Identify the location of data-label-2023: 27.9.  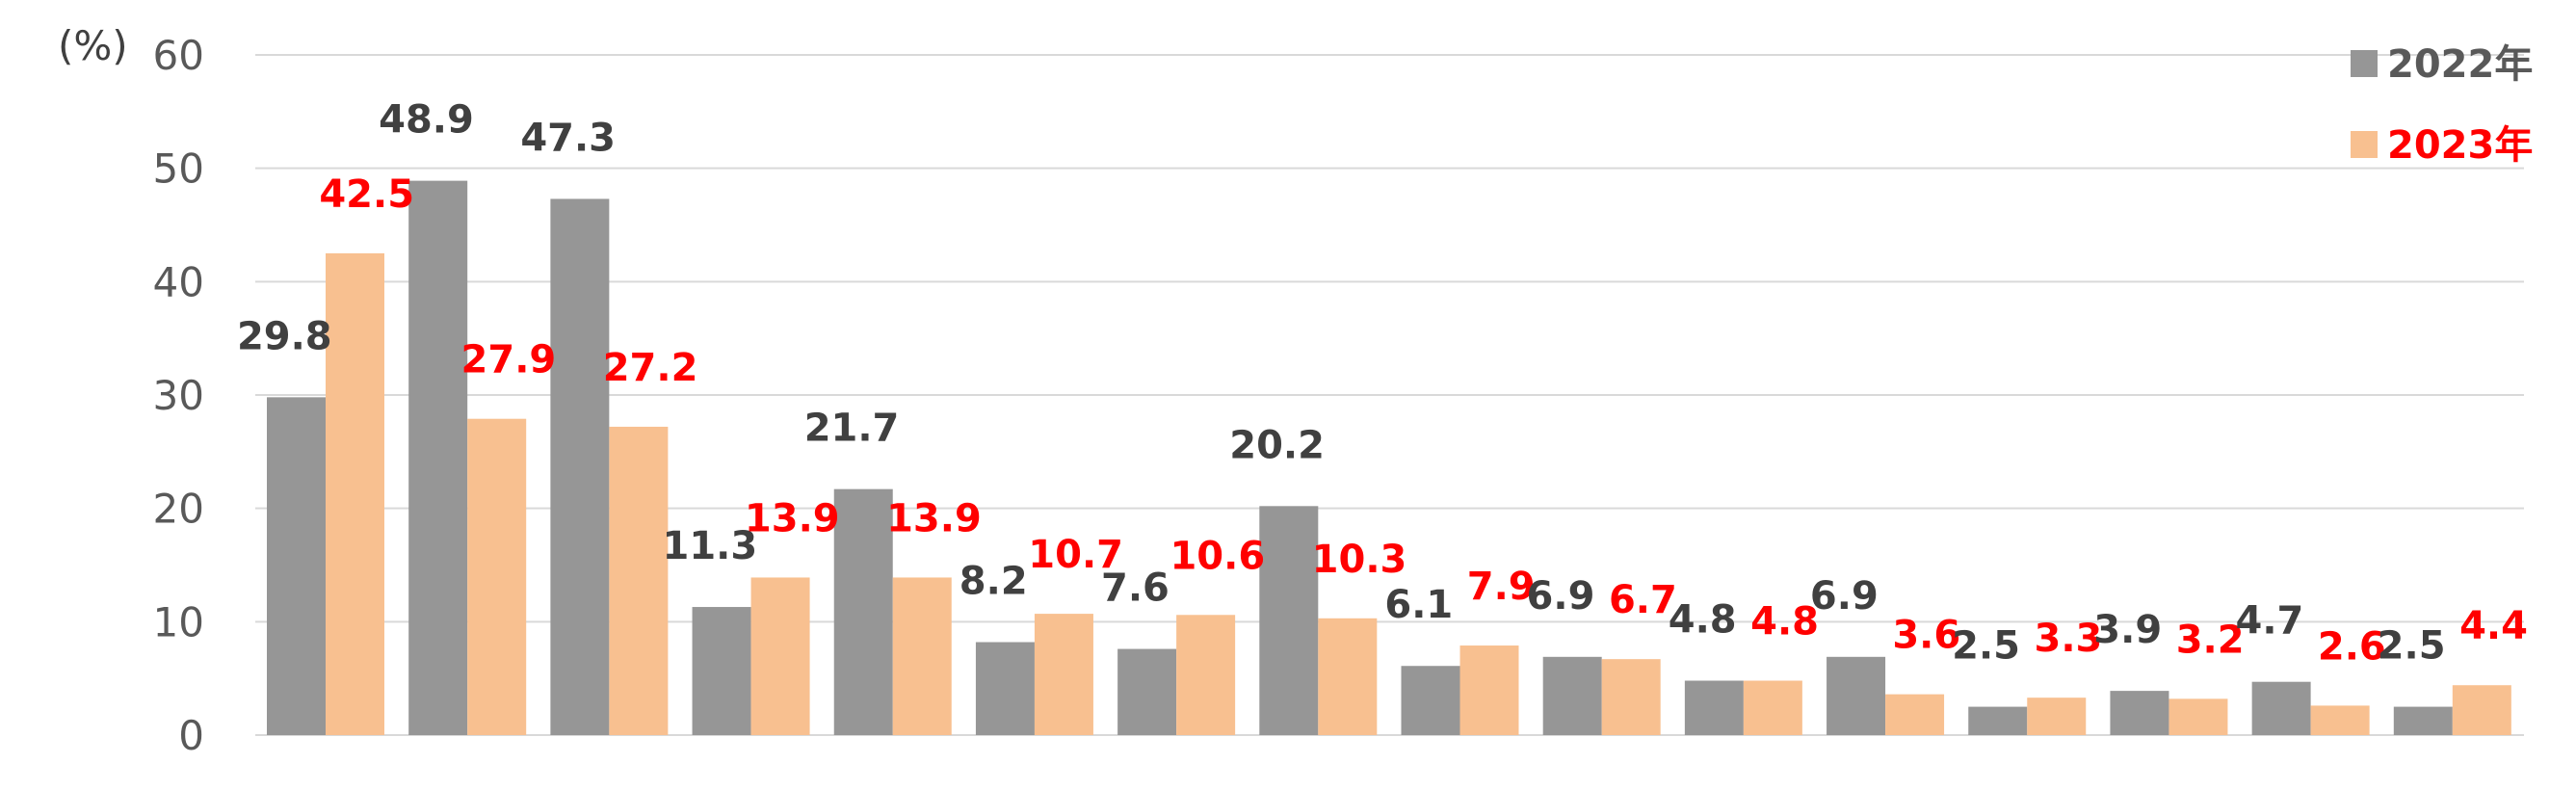
(509, 360).